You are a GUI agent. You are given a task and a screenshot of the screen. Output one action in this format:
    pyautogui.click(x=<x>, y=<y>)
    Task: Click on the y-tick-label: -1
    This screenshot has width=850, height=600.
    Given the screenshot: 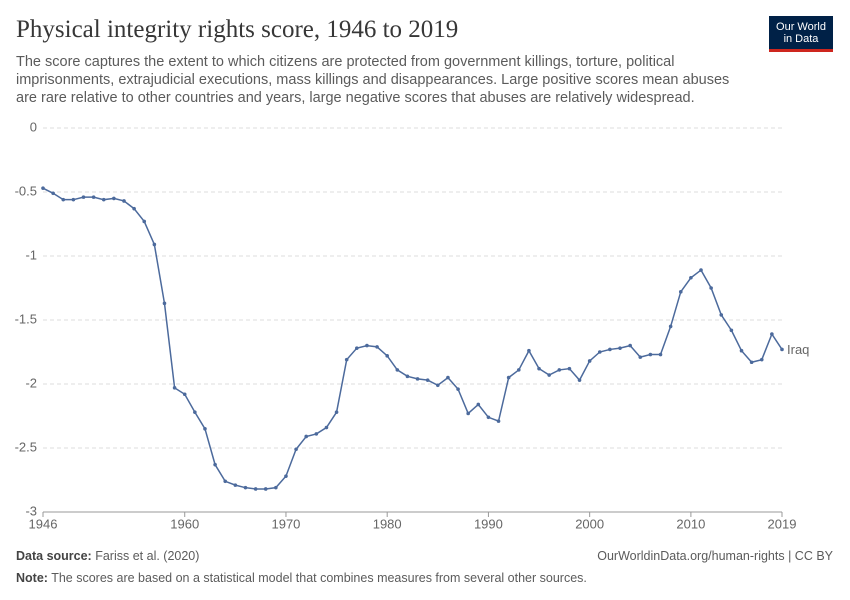 What is the action you would take?
    pyautogui.click(x=31, y=254)
    